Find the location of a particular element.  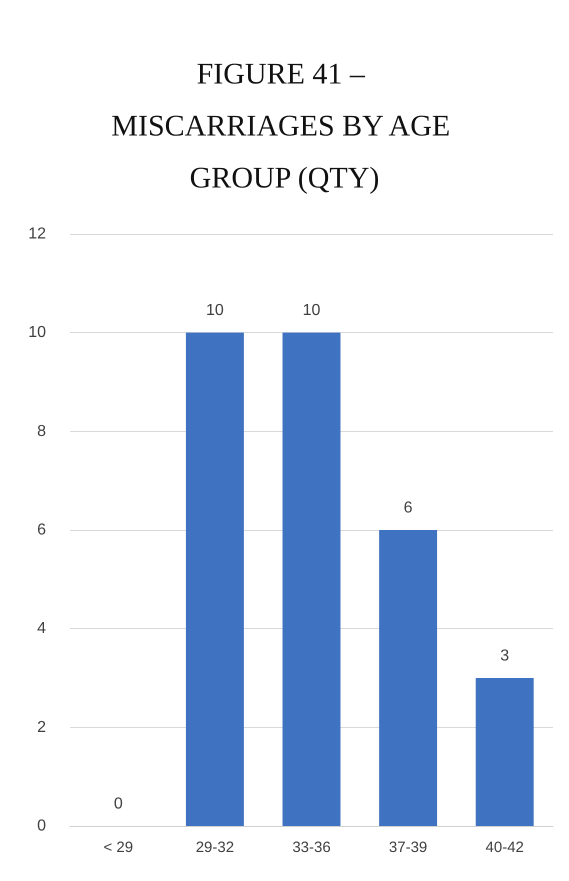

x-tick-label: 40-42 is located at coordinates (505, 847).